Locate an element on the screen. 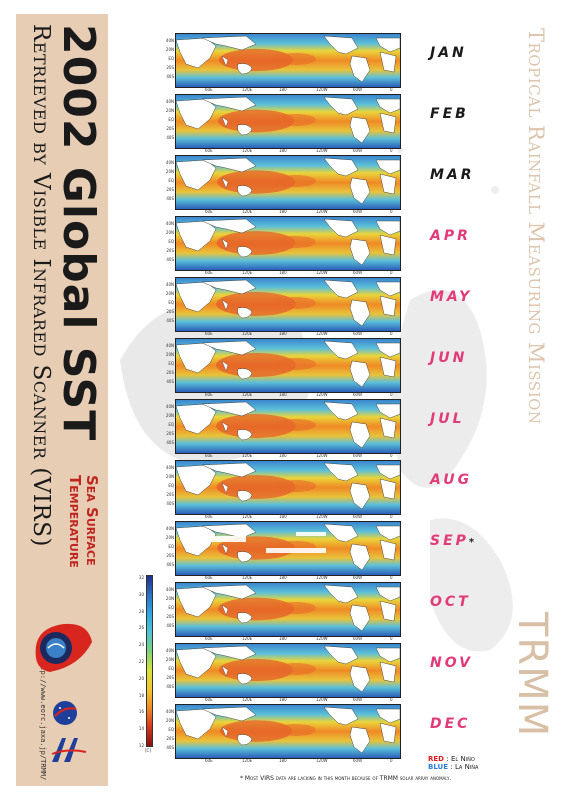  sst-label-line2: Temperature is located at coordinates (75, 521).